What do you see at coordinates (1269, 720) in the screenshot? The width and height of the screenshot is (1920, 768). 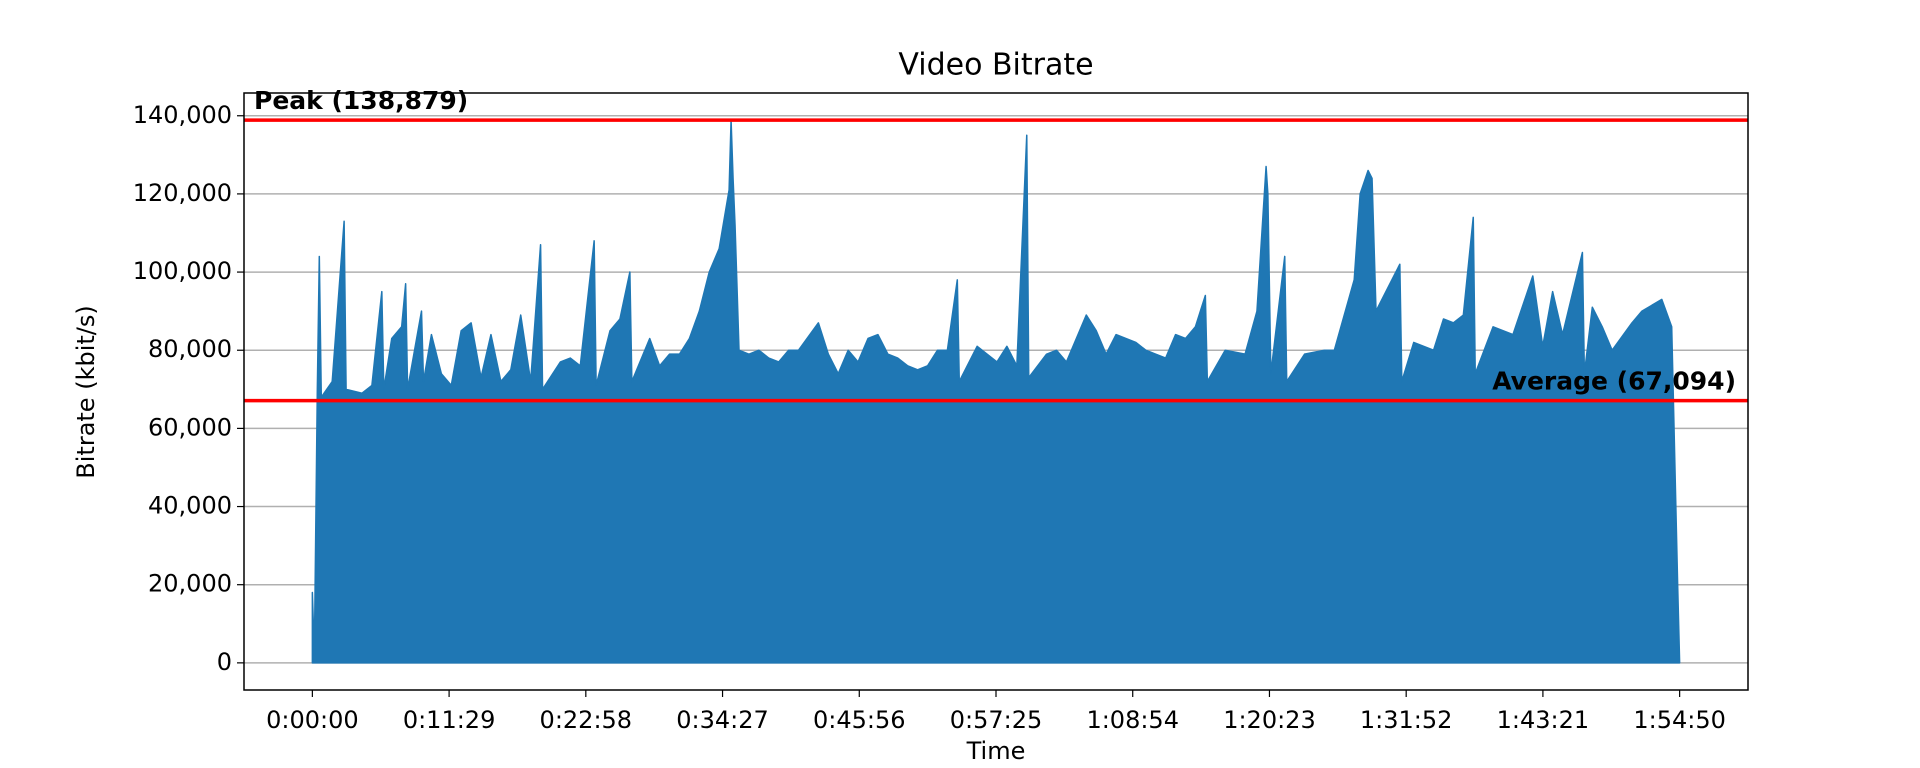 I see `x-tick-label: 1:20:23` at bounding box center [1269, 720].